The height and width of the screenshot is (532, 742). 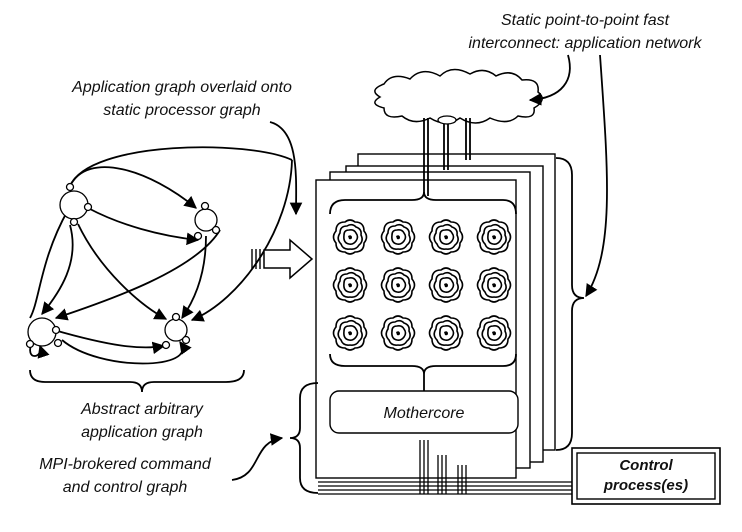 I want to click on overlay-label-line2: static processor graph, so click(x=182, y=110).